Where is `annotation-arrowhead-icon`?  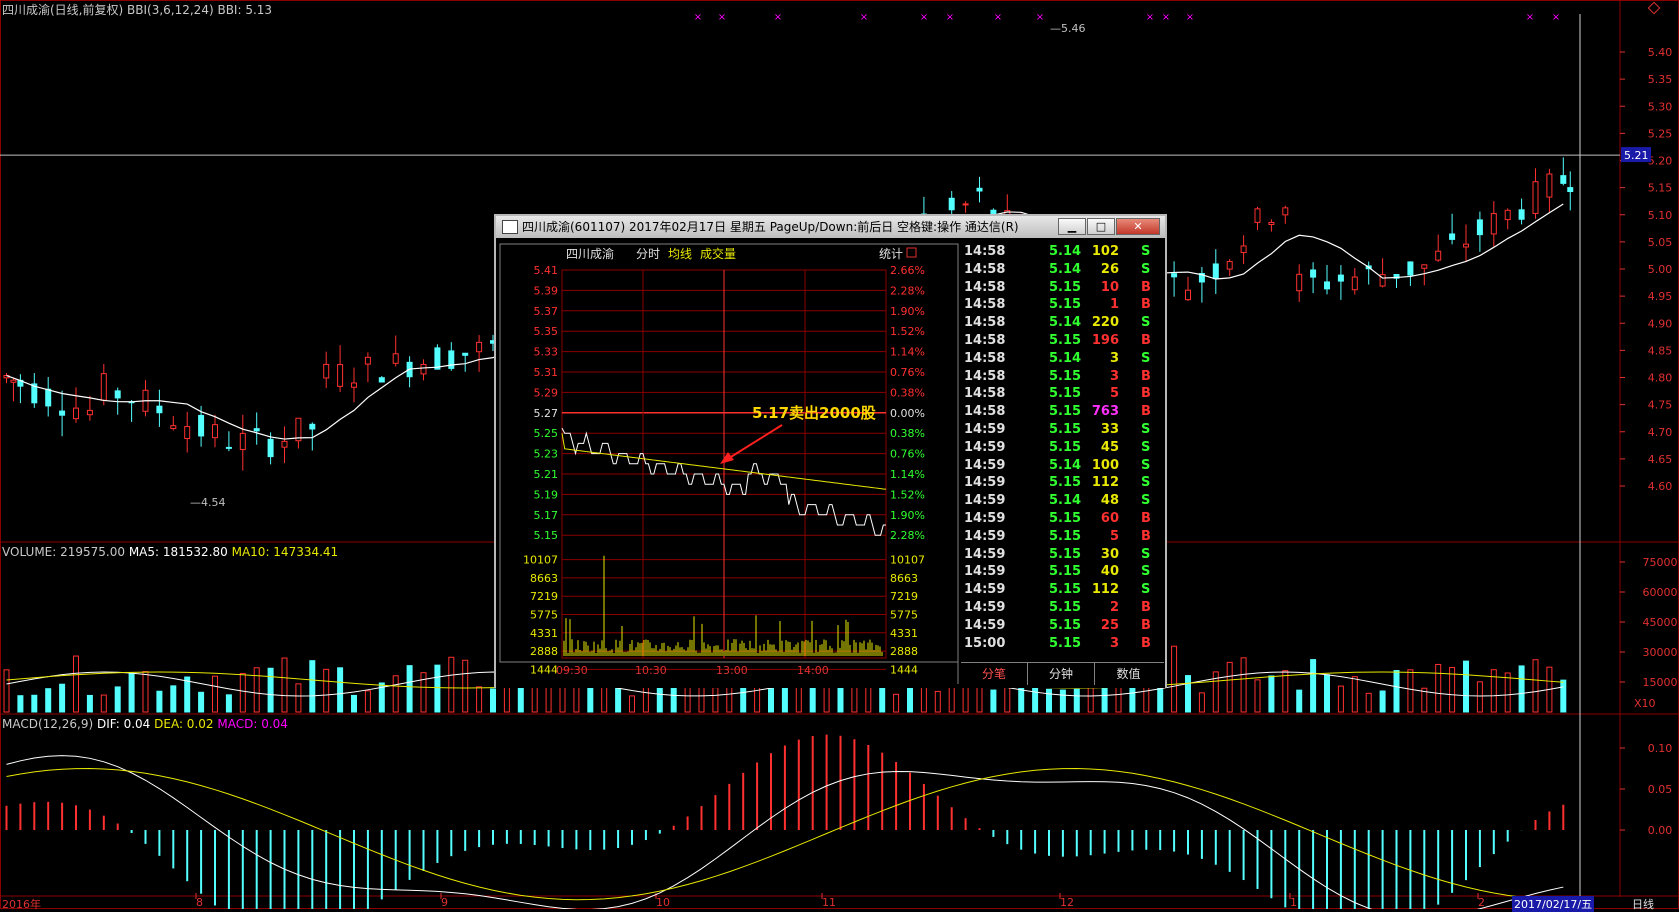 annotation-arrowhead-icon is located at coordinates (727, 458).